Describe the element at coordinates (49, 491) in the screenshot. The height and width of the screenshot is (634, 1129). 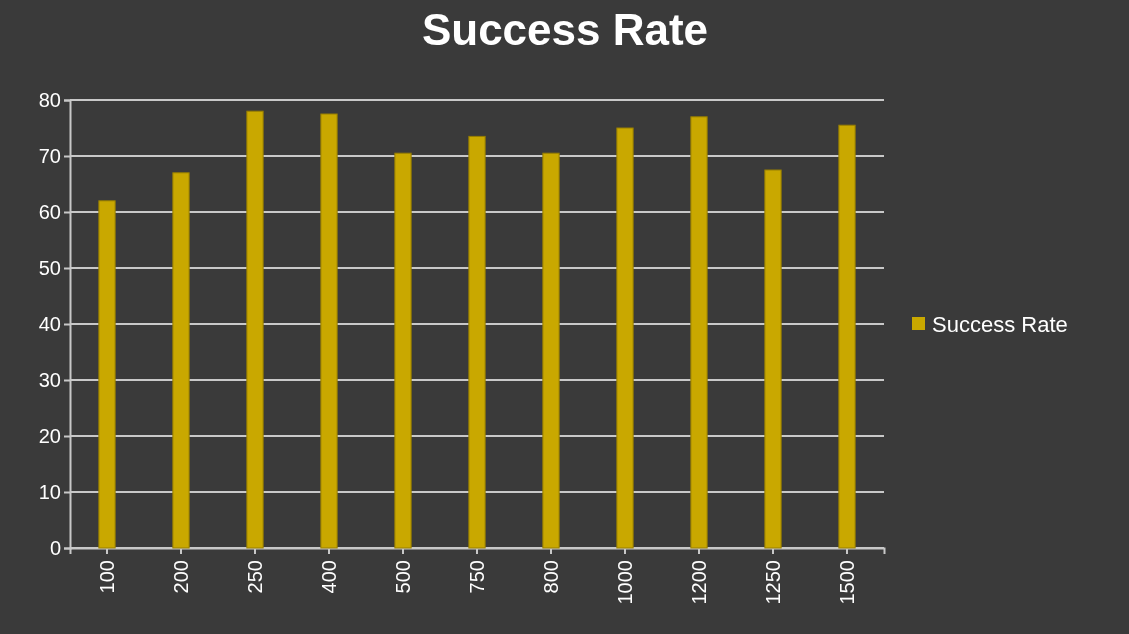
I see `y-tick-label: 10` at that location.